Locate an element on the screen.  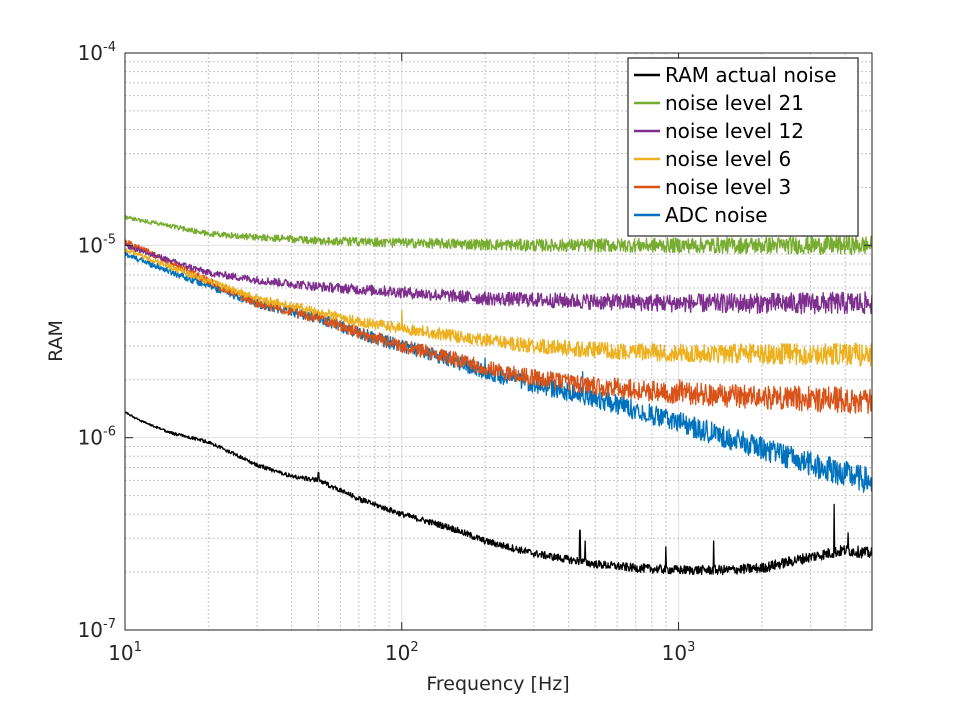
y-axis-label: RAM is located at coordinates (56, 341).